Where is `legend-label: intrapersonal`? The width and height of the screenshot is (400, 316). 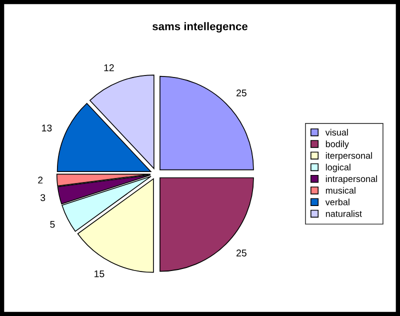 legend-label: intrapersonal is located at coordinates (351, 179).